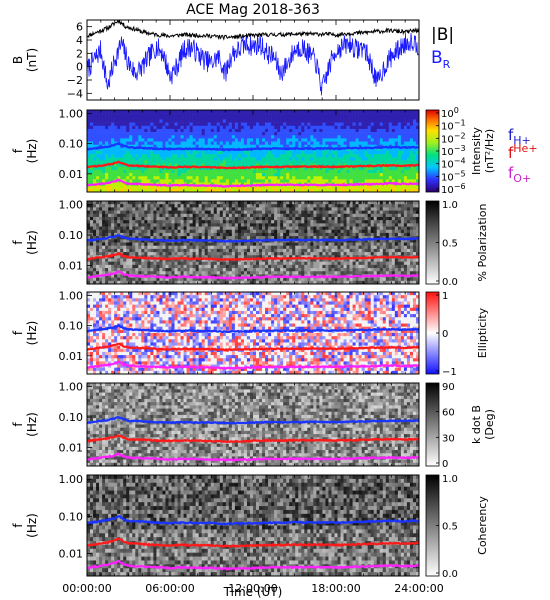  I want to click on intensity-y-label-line1: f, so click(18, 150).